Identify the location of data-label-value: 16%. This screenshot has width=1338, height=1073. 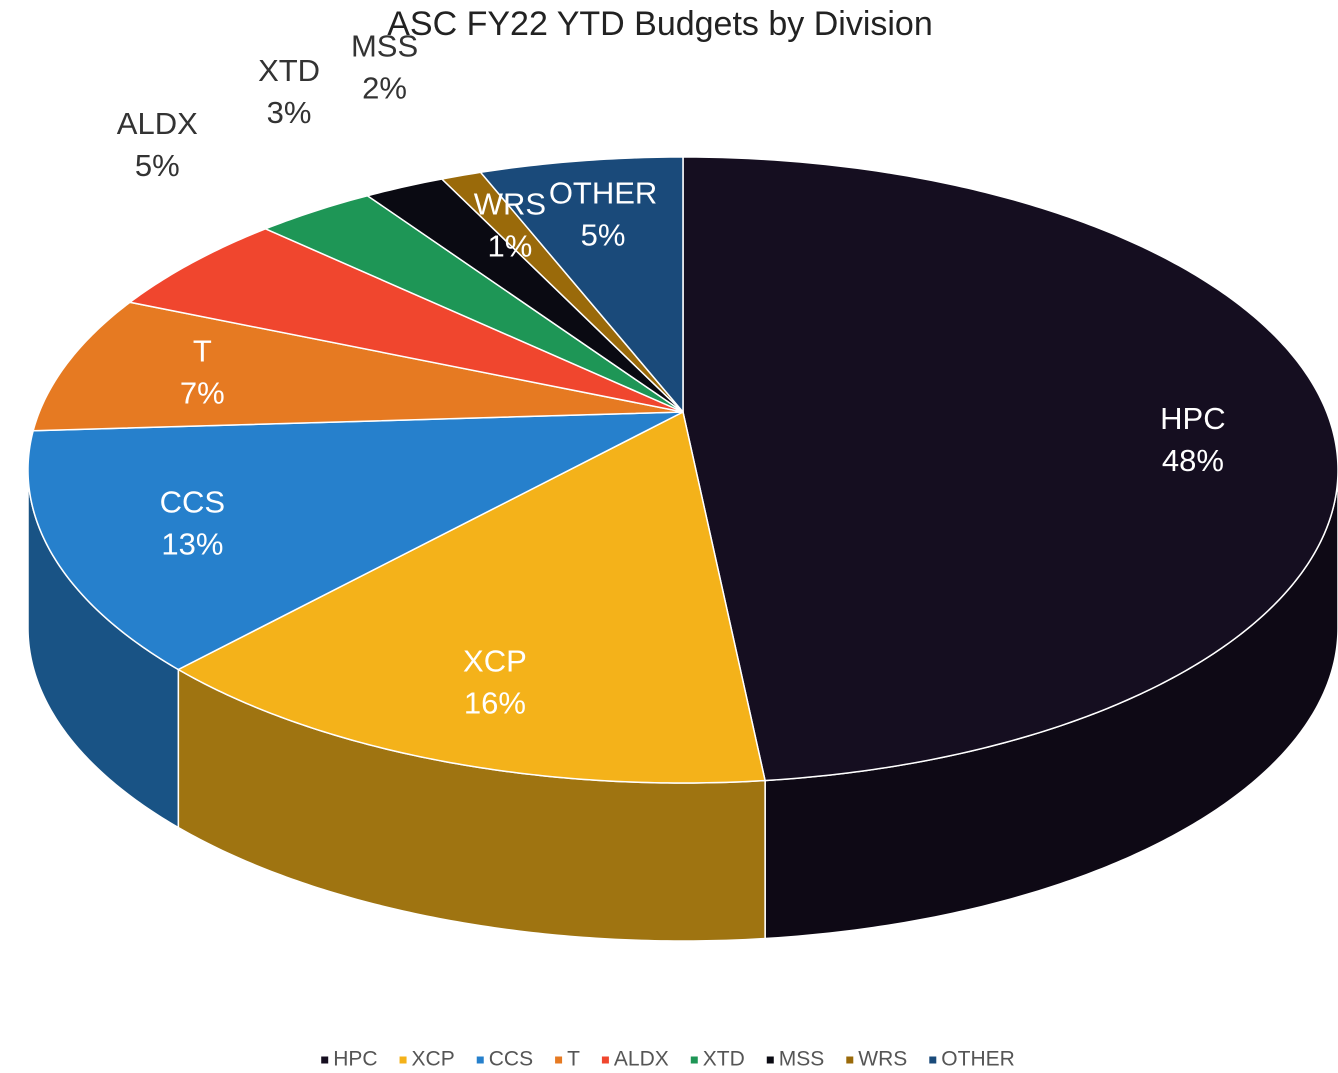
(495, 702).